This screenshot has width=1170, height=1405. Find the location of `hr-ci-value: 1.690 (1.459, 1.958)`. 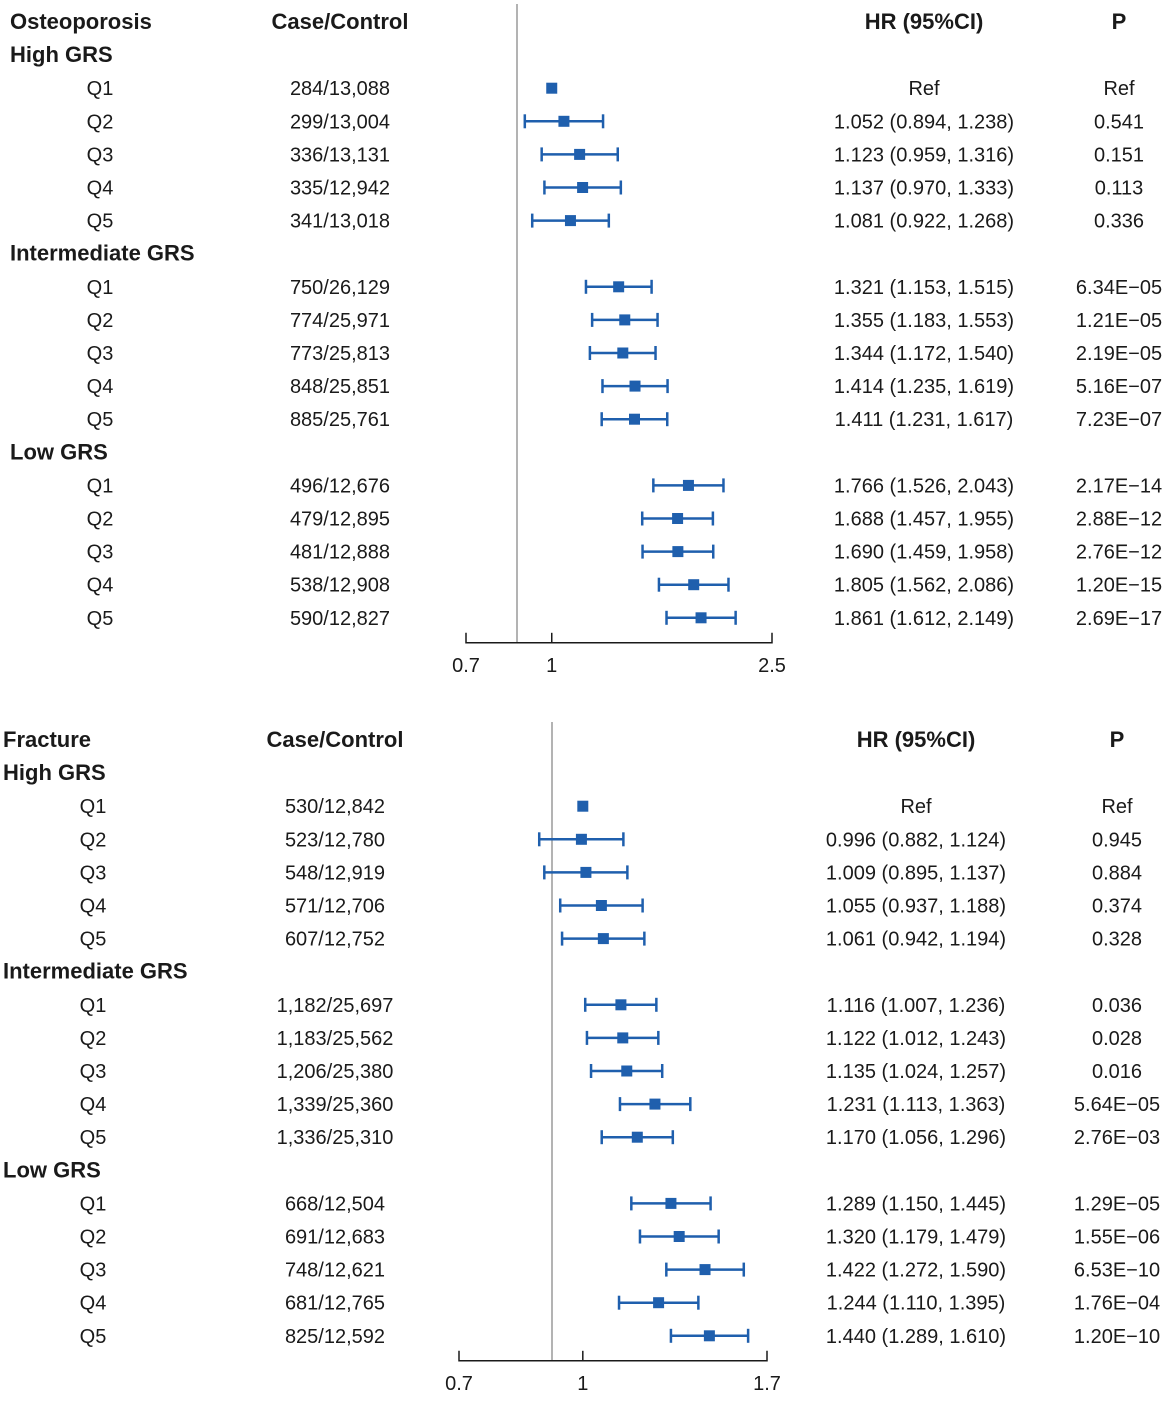

hr-ci-value: 1.690 (1.459, 1.958) is located at coordinates (924, 553).